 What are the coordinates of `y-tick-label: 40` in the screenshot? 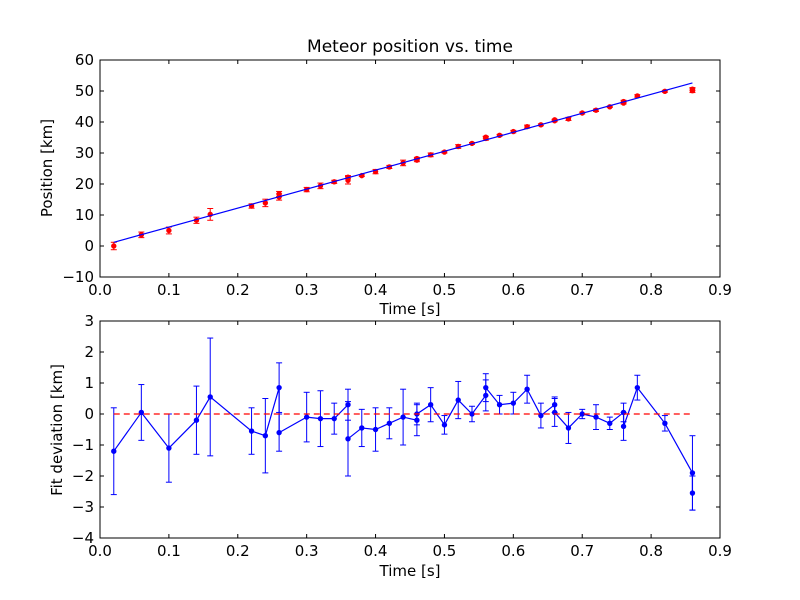 It's located at (84, 122).